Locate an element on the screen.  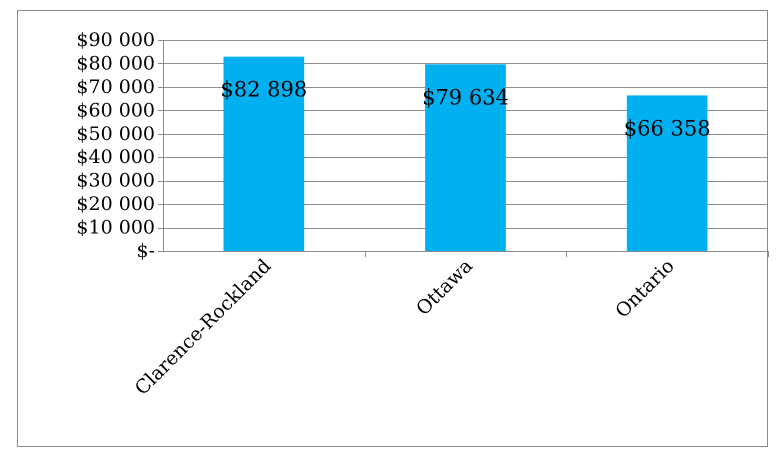
bar-ontario is located at coordinates (667, 173).